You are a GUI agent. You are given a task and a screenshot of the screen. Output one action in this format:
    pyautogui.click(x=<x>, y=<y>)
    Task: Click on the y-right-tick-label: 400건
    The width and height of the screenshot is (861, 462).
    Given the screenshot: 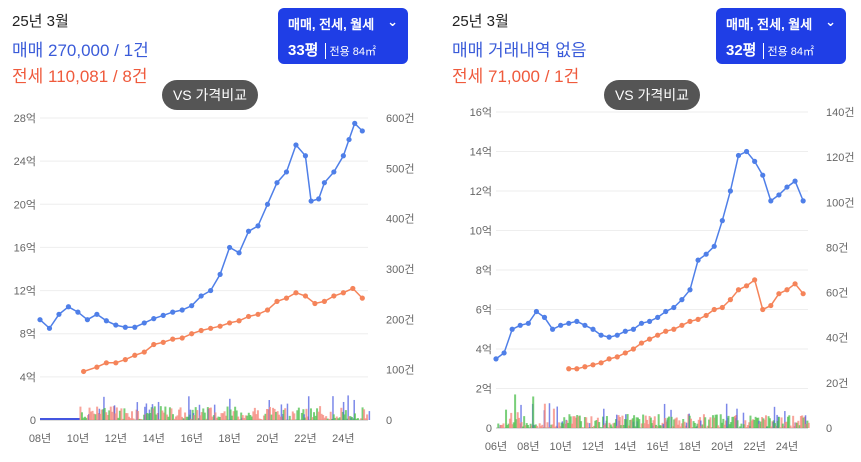 What is the action you would take?
    pyautogui.click(x=400, y=219)
    